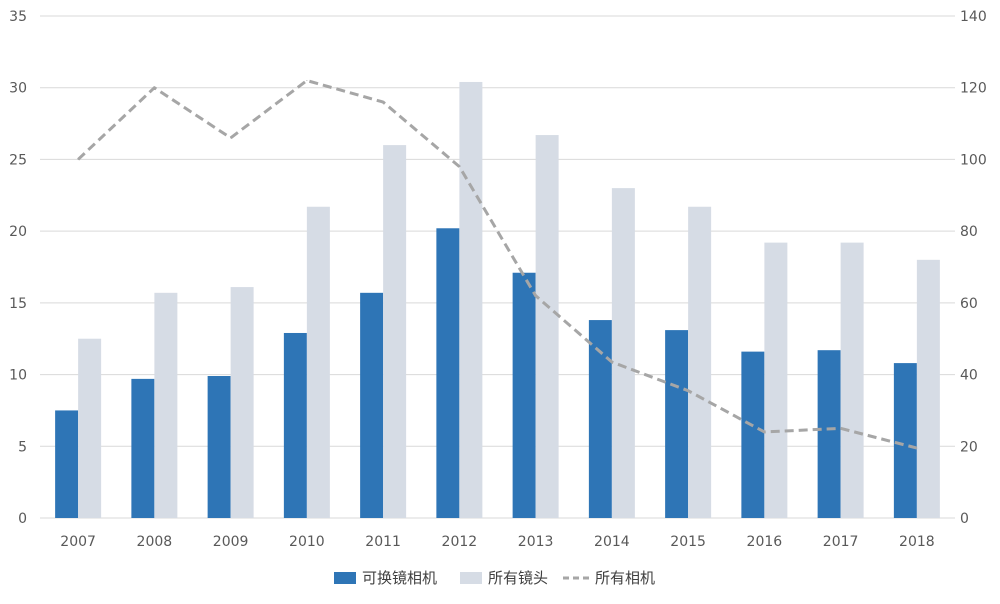 This screenshot has height=604, width=1000. What do you see at coordinates (399, 578) in the screenshot?
I see `legend-label: 可换镜相机` at bounding box center [399, 578].